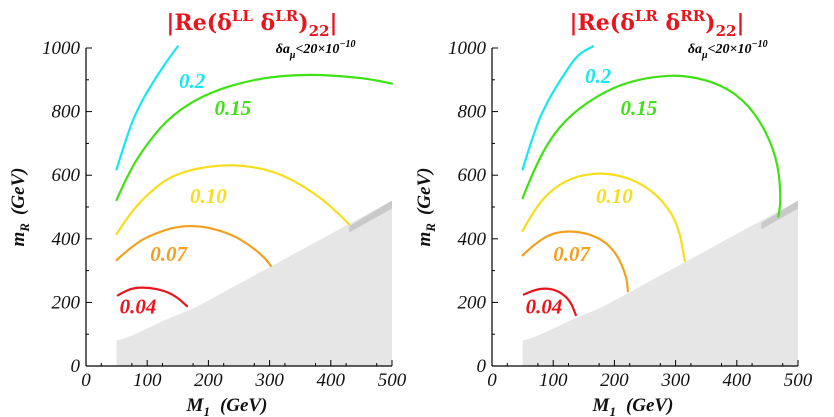 The image size is (834, 417). What do you see at coordinates (370, 216) in the screenshot?
I see `excluded-region-edge` at bounding box center [370, 216].